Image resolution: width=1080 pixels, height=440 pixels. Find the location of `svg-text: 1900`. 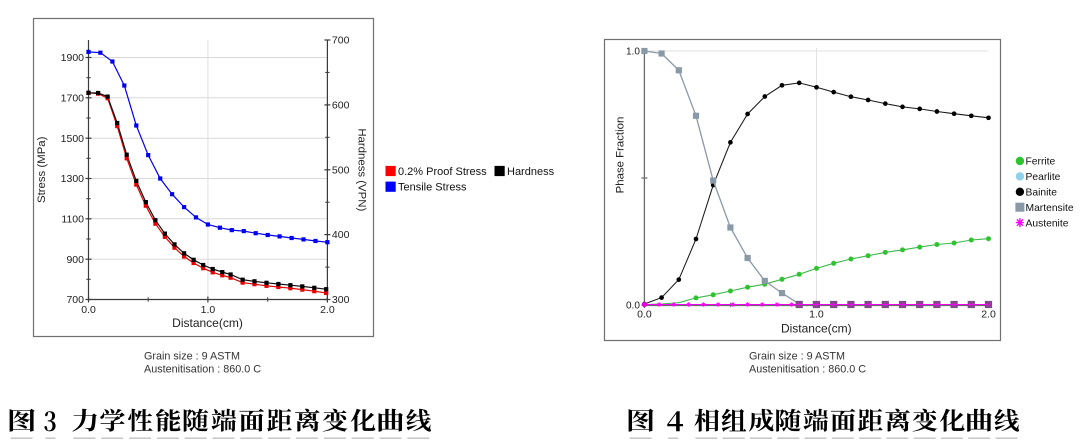

svg-text: 1900 is located at coordinates (73, 58).